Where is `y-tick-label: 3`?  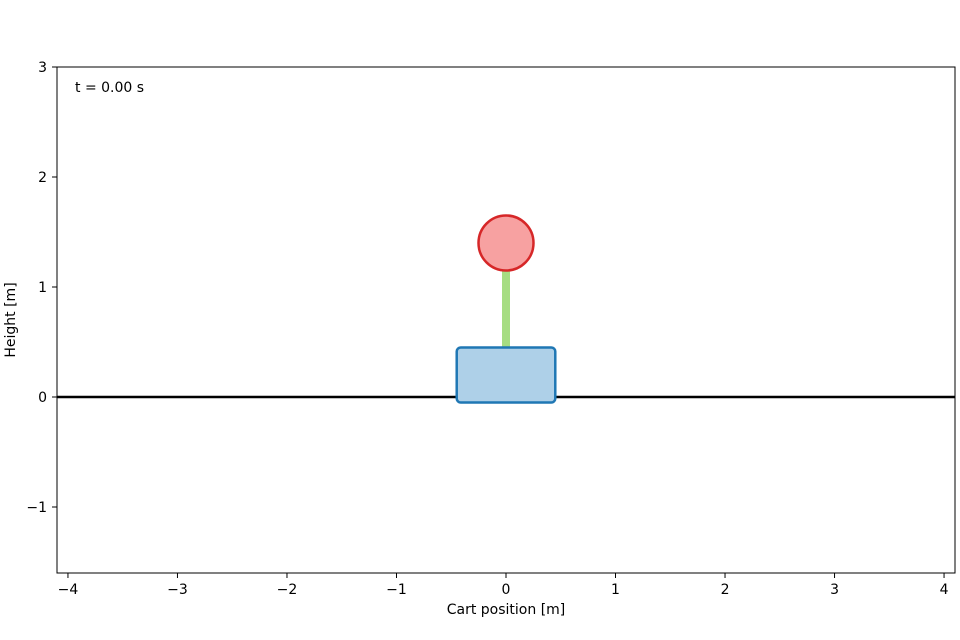 y-tick-label: 3 is located at coordinates (42, 68).